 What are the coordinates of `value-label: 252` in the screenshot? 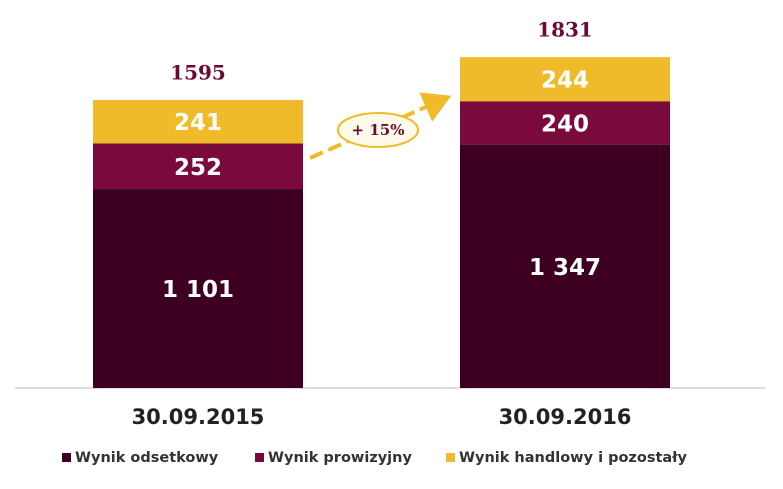 It's located at (198, 168).